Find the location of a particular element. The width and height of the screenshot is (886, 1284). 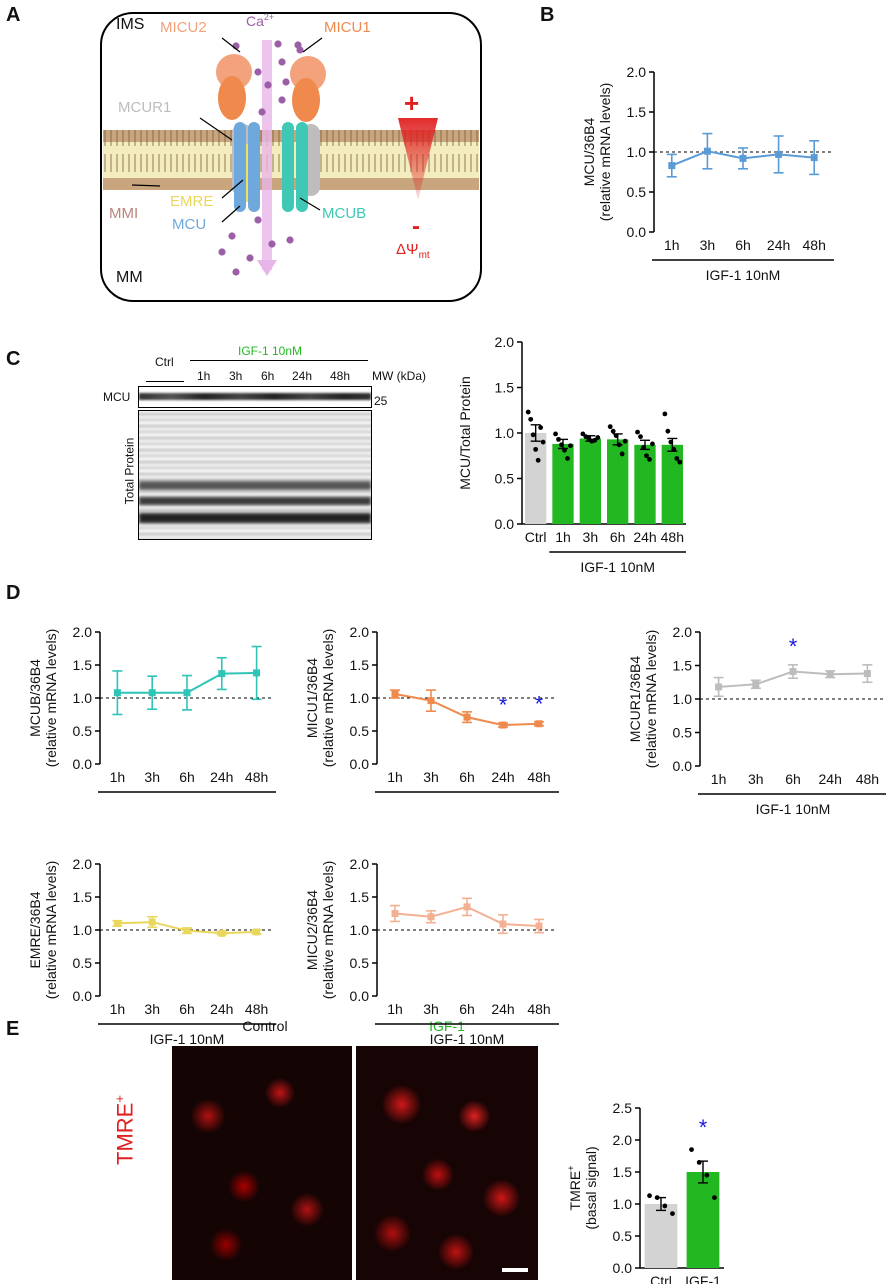

significance-marker-d2-0: * is located at coordinates (503, 705).